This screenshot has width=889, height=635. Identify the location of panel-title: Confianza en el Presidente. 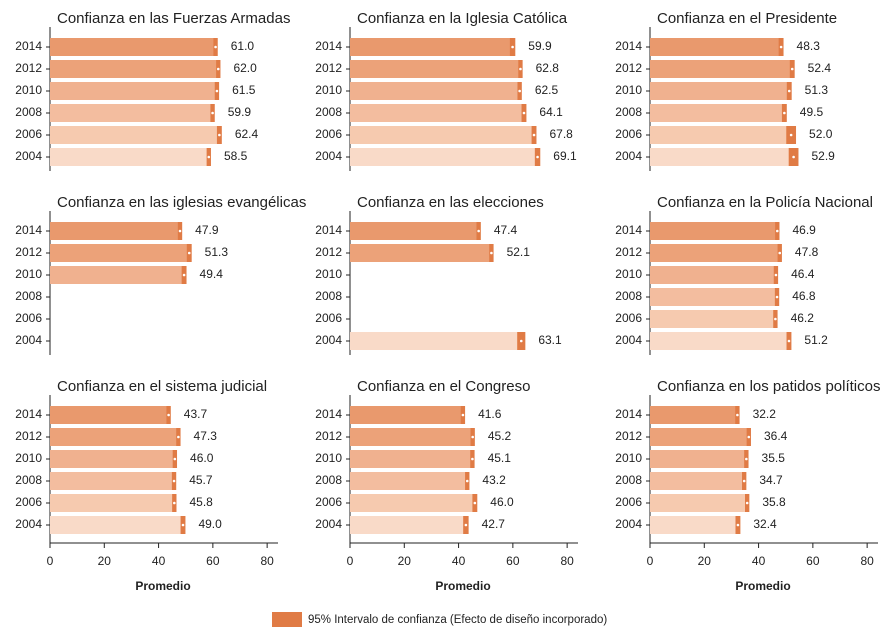
(747, 18).